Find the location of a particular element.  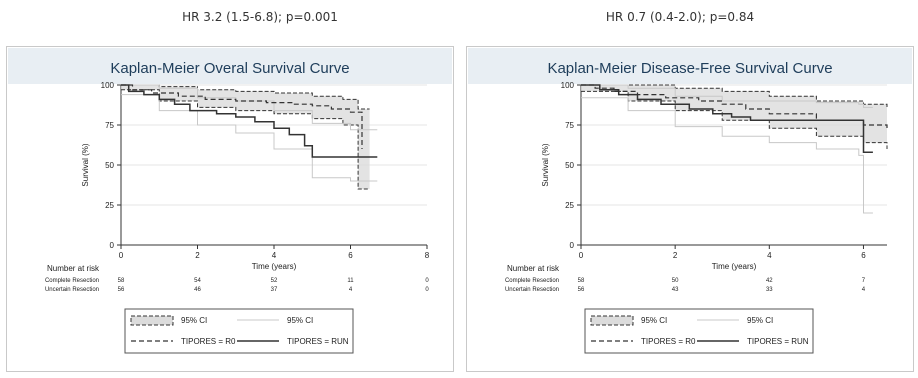

chart-title: Kaplan-Meier Disease-Free Survival Curve is located at coordinates (689, 68).